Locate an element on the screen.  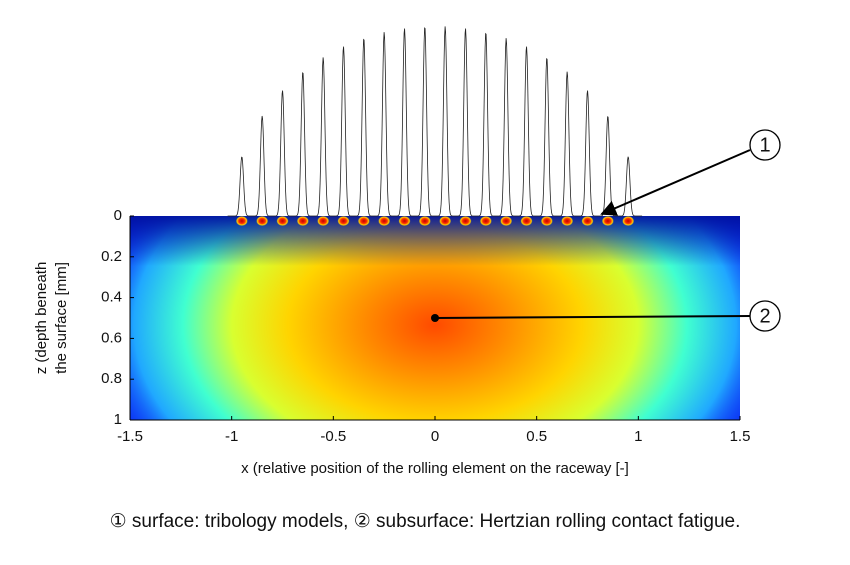
annotation-point is located at coordinates (435, 318).